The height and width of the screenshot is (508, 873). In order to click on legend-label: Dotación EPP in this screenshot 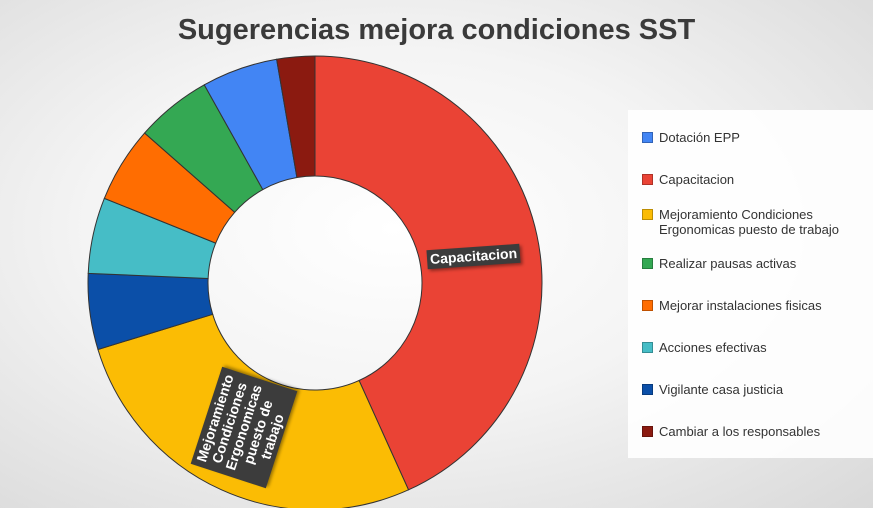, I will do `click(699, 137)`.